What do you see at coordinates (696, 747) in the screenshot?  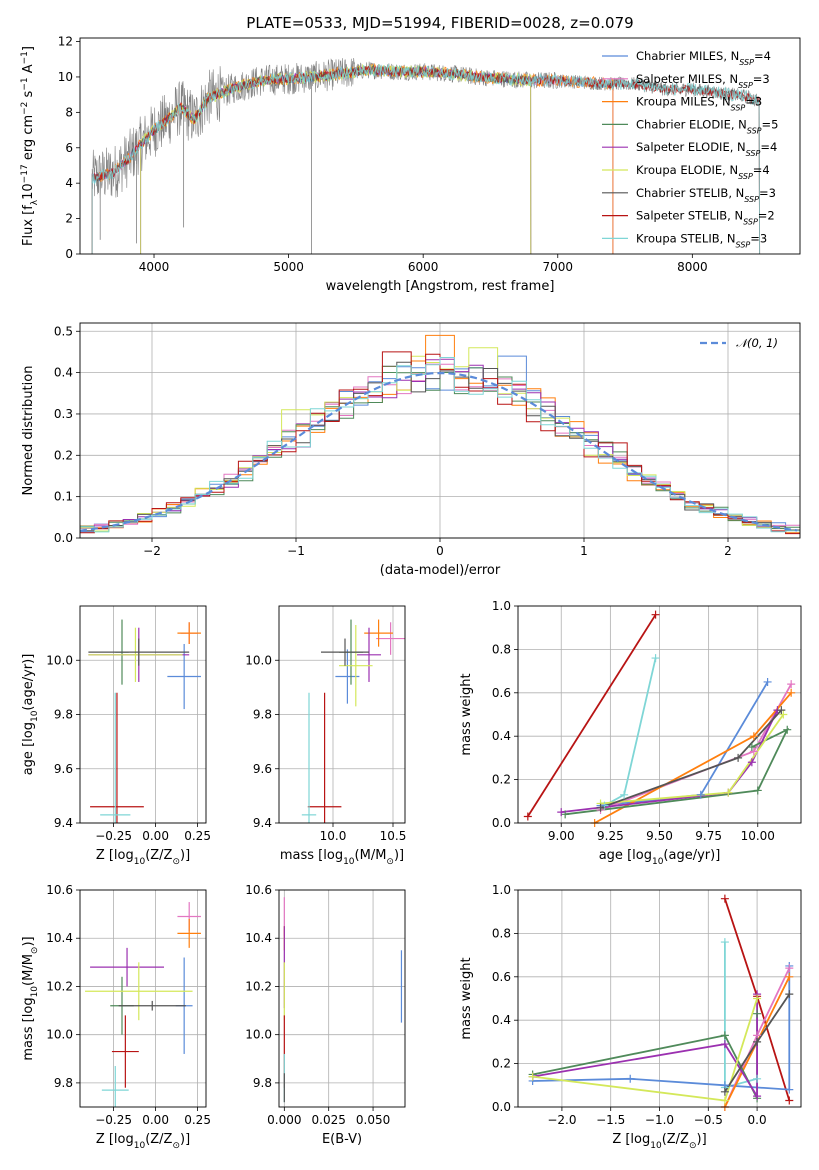 I see `weight-series-salpeter_miles` at bounding box center [696, 747].